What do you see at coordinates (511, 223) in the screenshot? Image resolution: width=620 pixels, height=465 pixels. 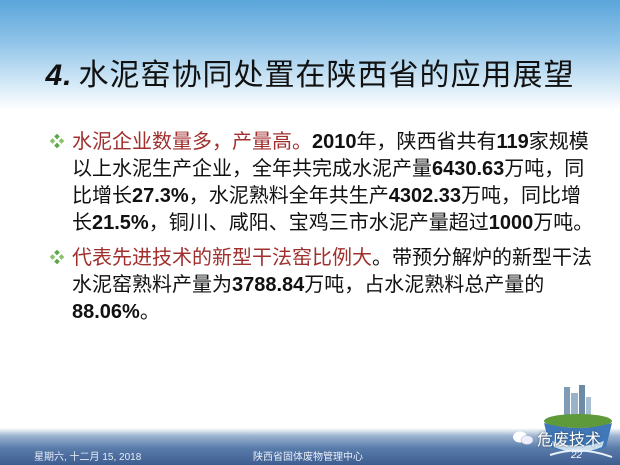 I see `key-figure: 1000` at bounding box center [511, 223].